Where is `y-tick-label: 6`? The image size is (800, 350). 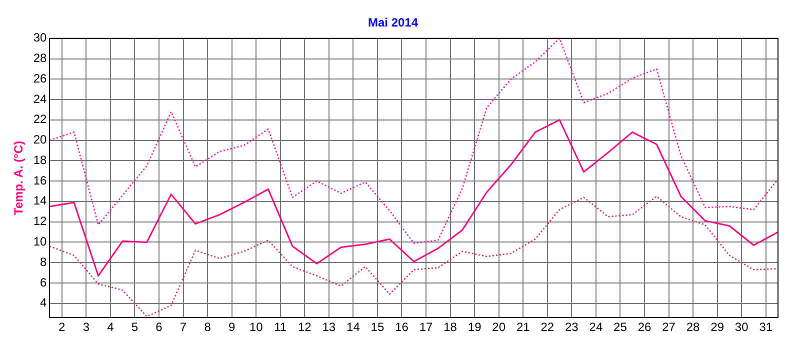 y-tick-label: 6 is located at coordinates (44, 282).